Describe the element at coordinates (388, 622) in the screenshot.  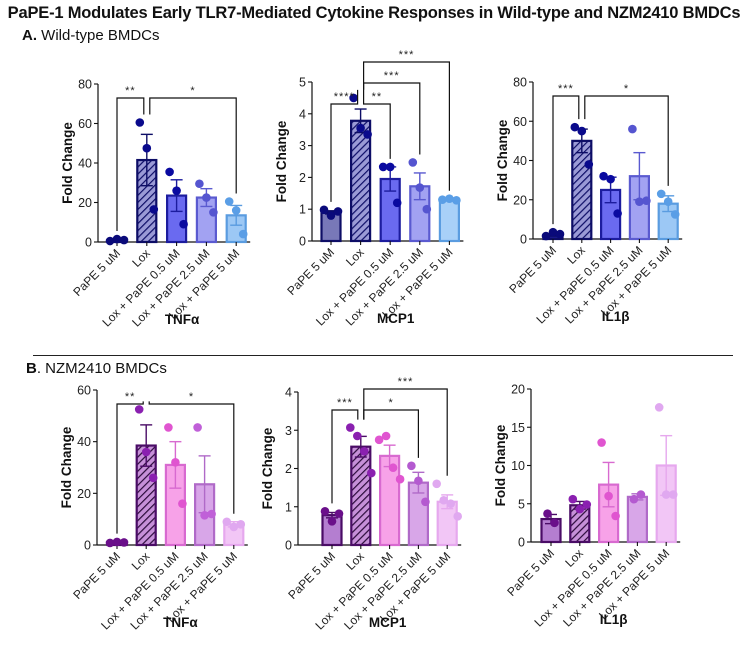
I see `x-axis-title: MCP1` at that location.